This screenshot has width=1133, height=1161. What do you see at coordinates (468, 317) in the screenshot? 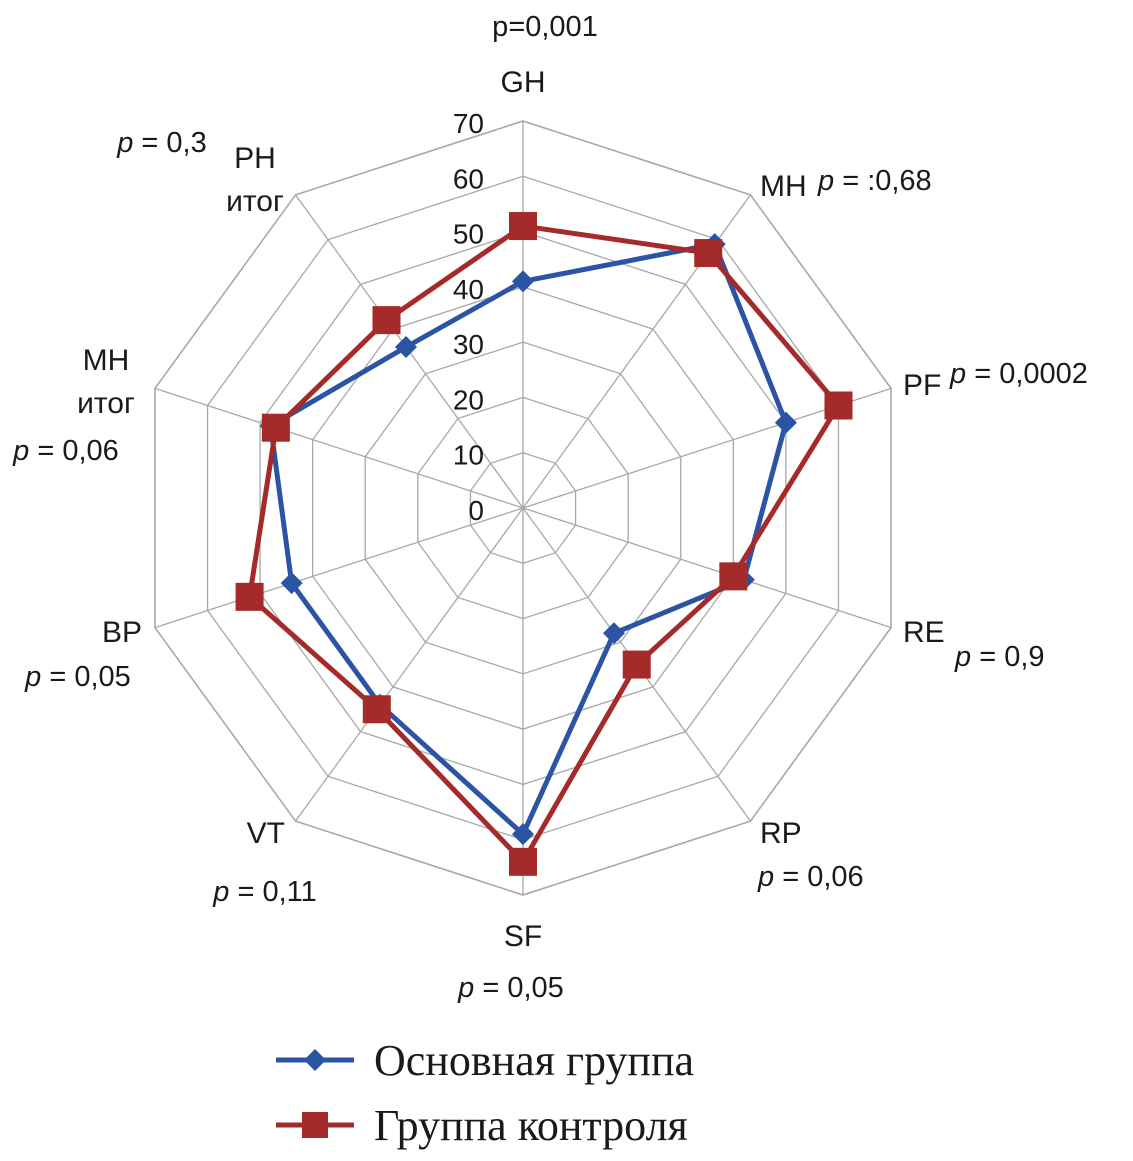
I see `tick-labels: 0 10 20 30 40 50 60 70` at bounding box center [468, 317].